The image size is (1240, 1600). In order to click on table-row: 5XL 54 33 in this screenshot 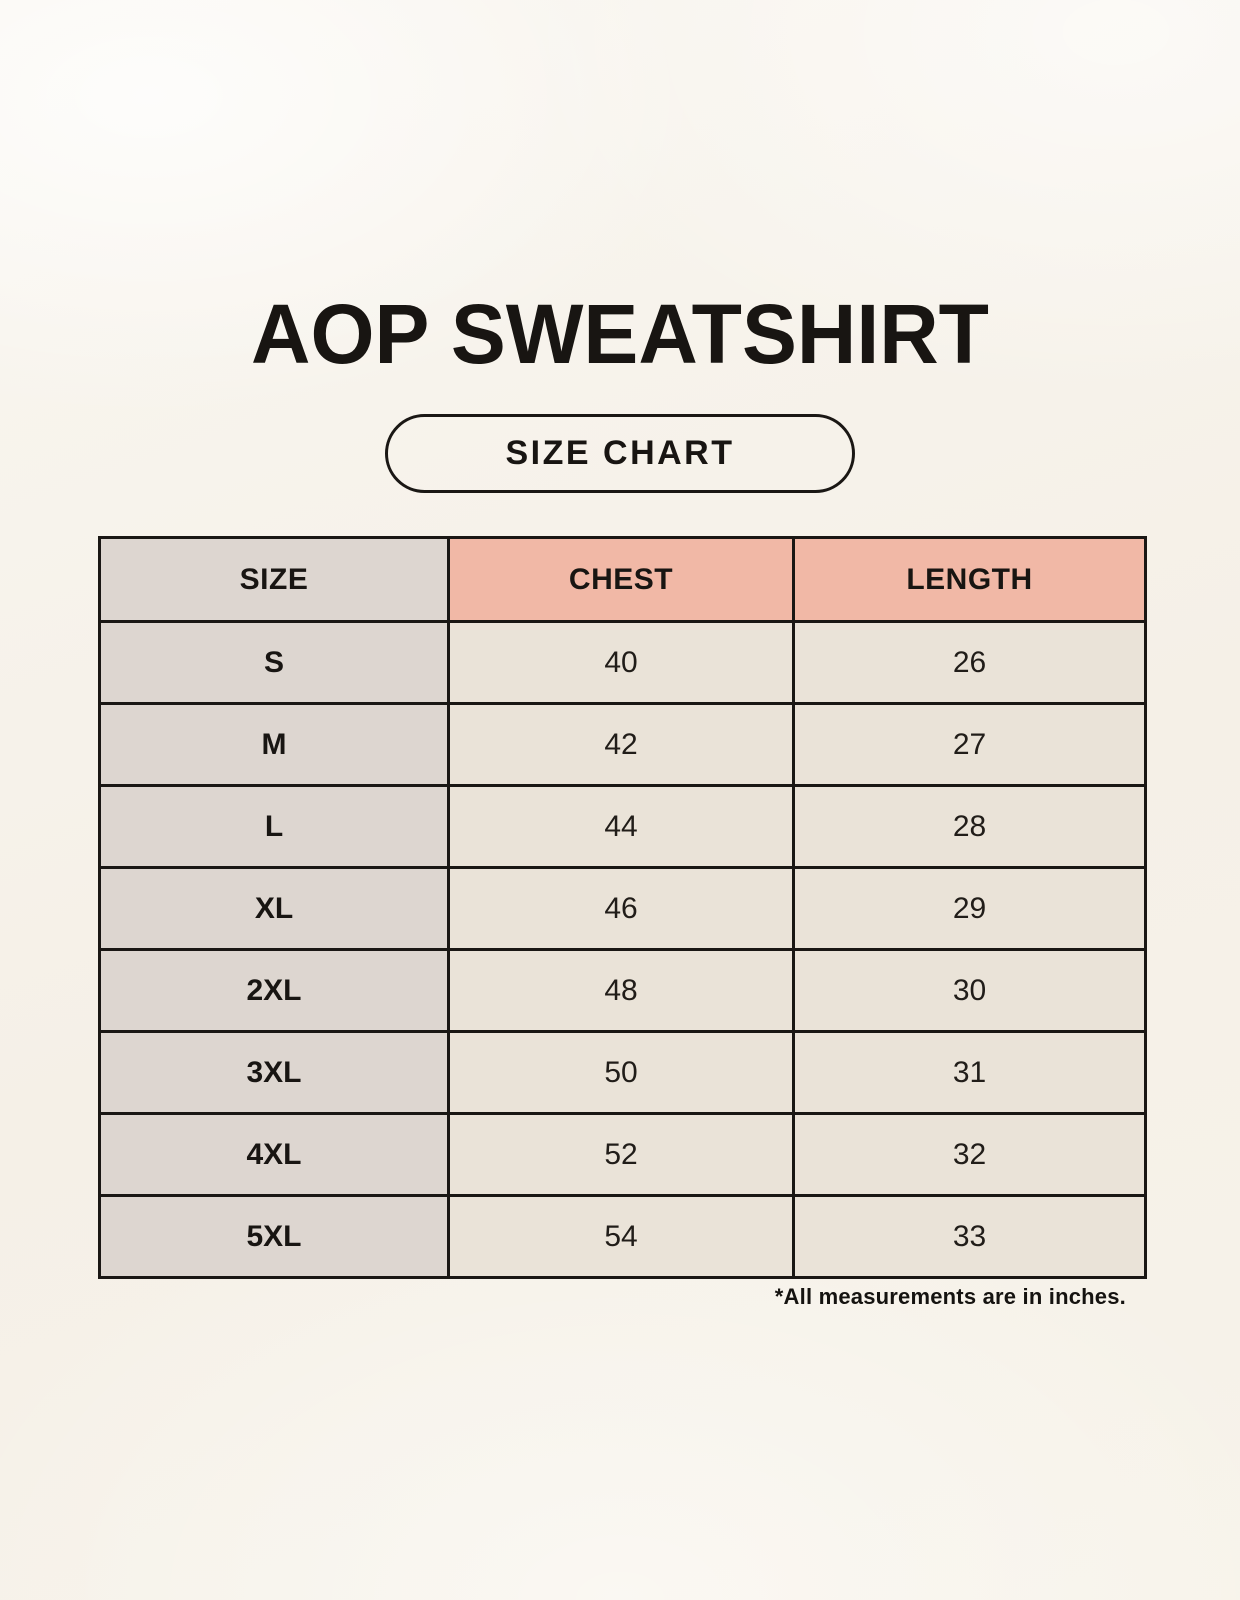, I will do `click(622, 1236)`.